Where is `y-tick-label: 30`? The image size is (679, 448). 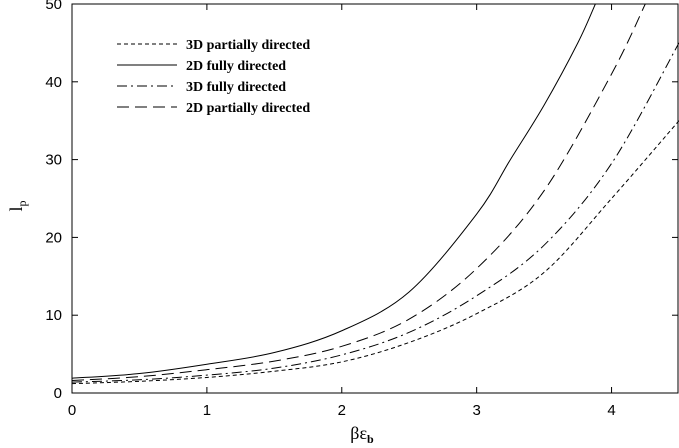
y-tick-label: 30 is located at coordinates (53, 160).